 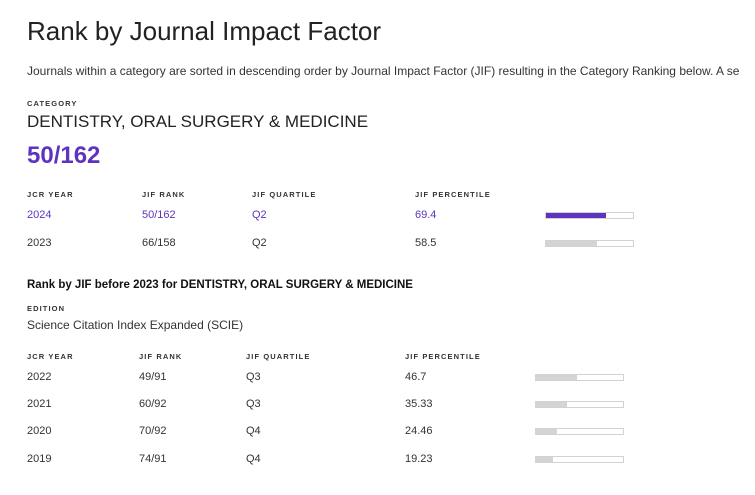 I want to click on jif-percentile: 24.46, so click(x=419, y=431).